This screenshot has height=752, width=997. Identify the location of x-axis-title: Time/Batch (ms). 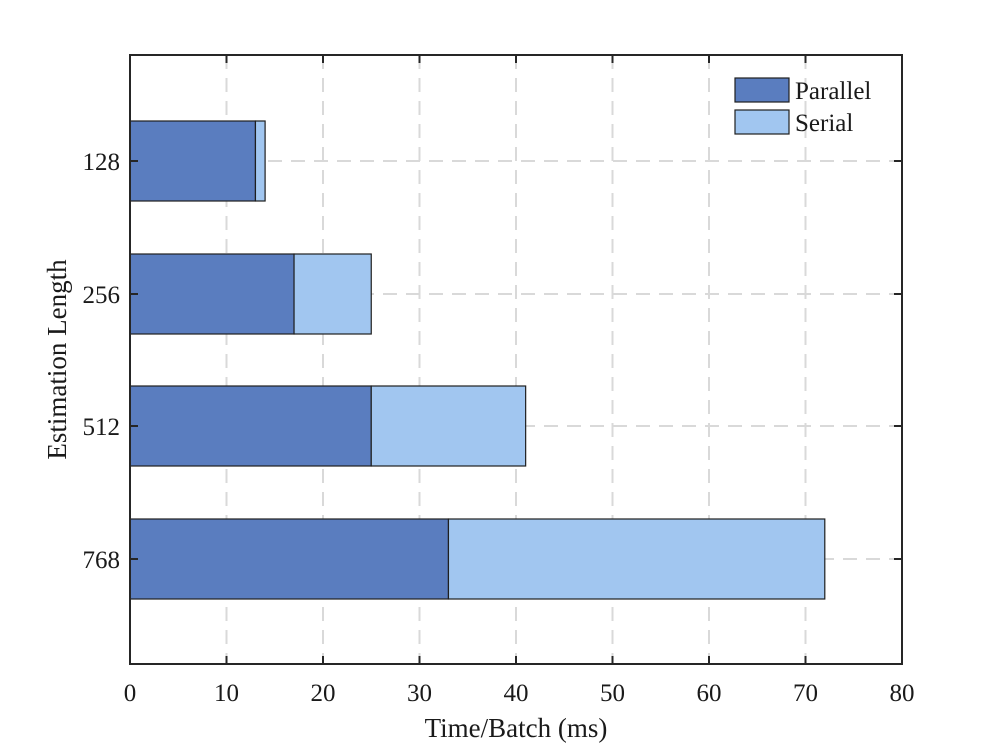
(516, 728).